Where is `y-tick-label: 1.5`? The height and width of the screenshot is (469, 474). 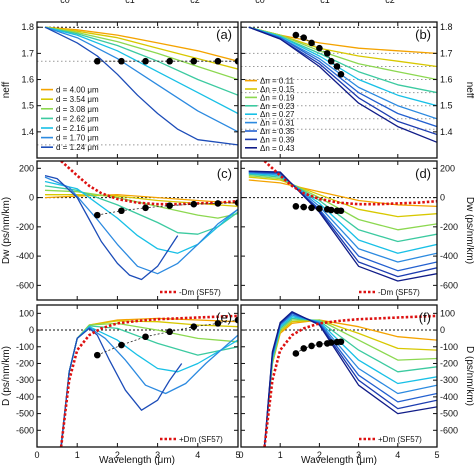 y-tick-label: 1.5 is located at coordinates (446, 106).